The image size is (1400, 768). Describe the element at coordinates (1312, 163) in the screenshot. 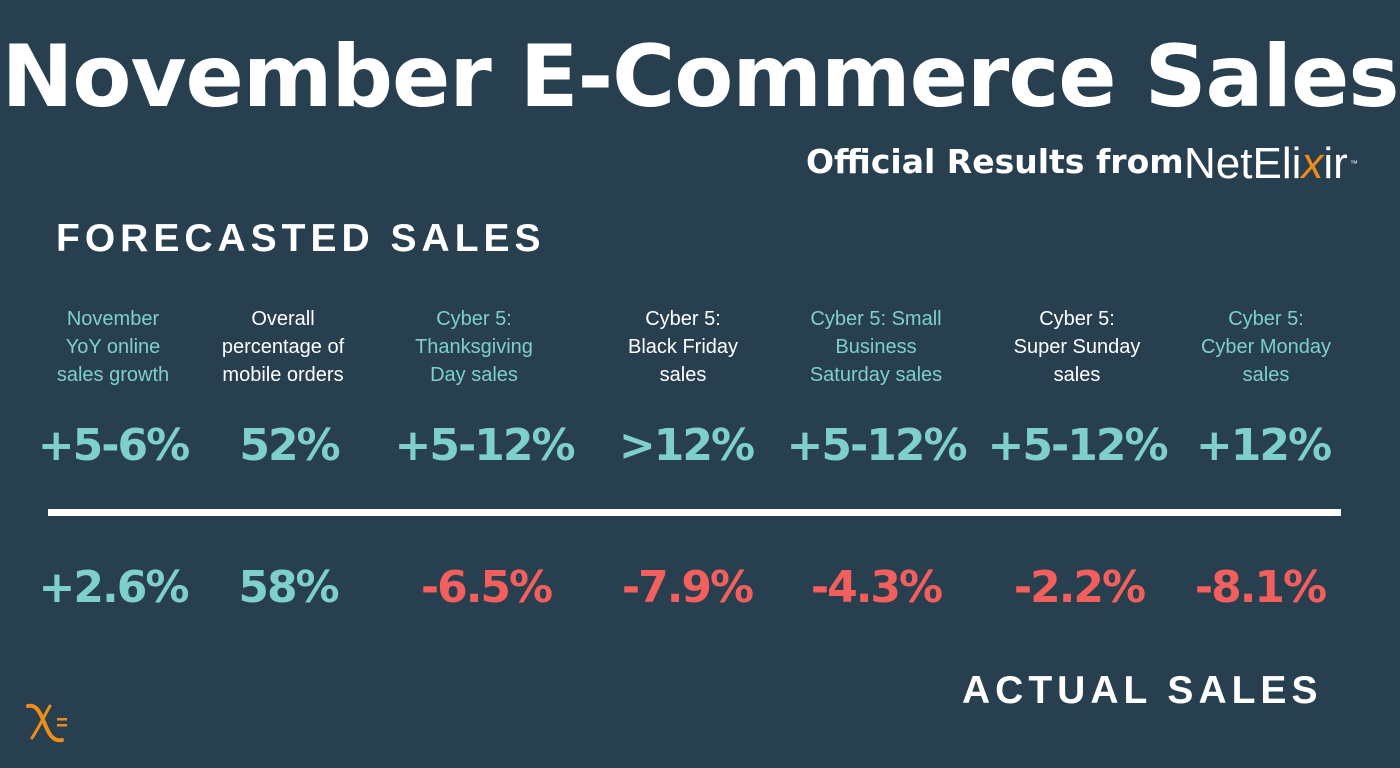

I see `brand-x: x` at that location.